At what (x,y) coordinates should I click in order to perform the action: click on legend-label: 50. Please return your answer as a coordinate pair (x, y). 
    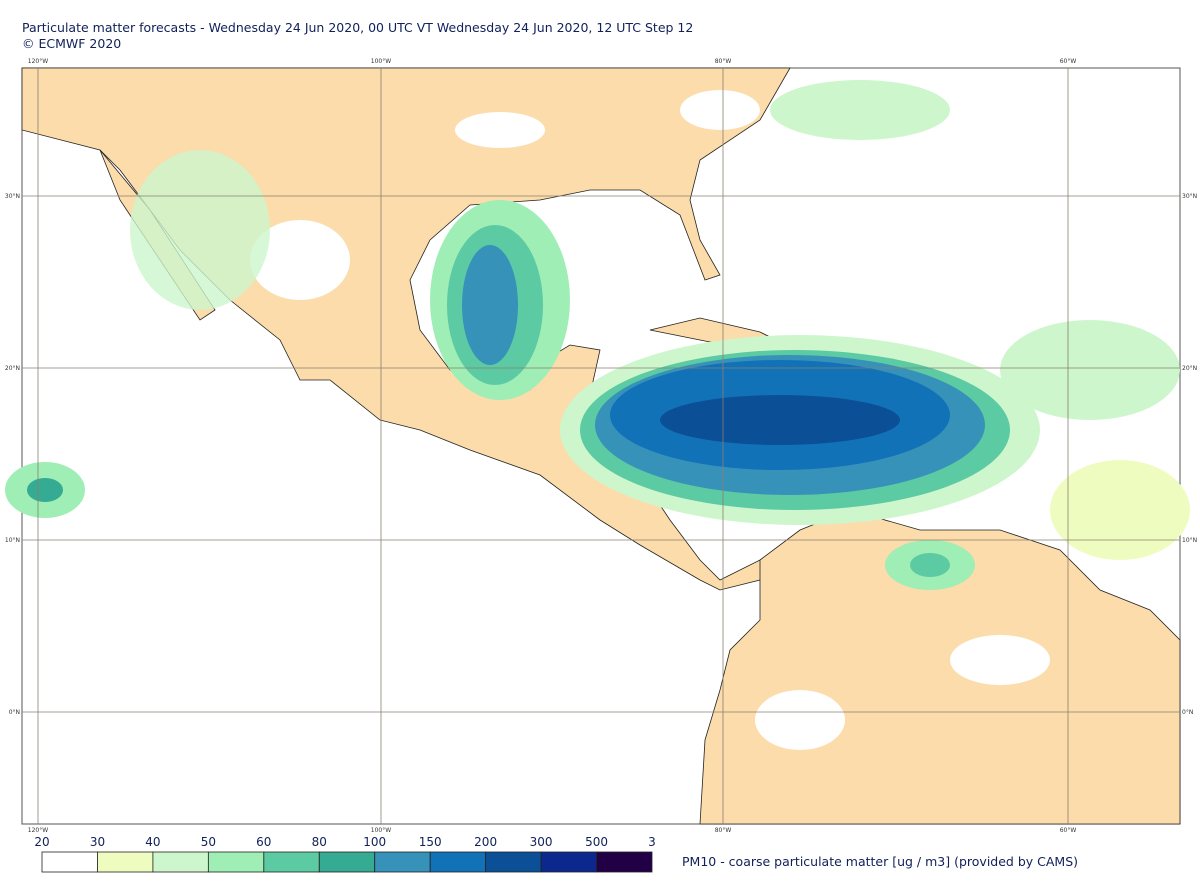
    Looking at the image, I should click on (208, 842).